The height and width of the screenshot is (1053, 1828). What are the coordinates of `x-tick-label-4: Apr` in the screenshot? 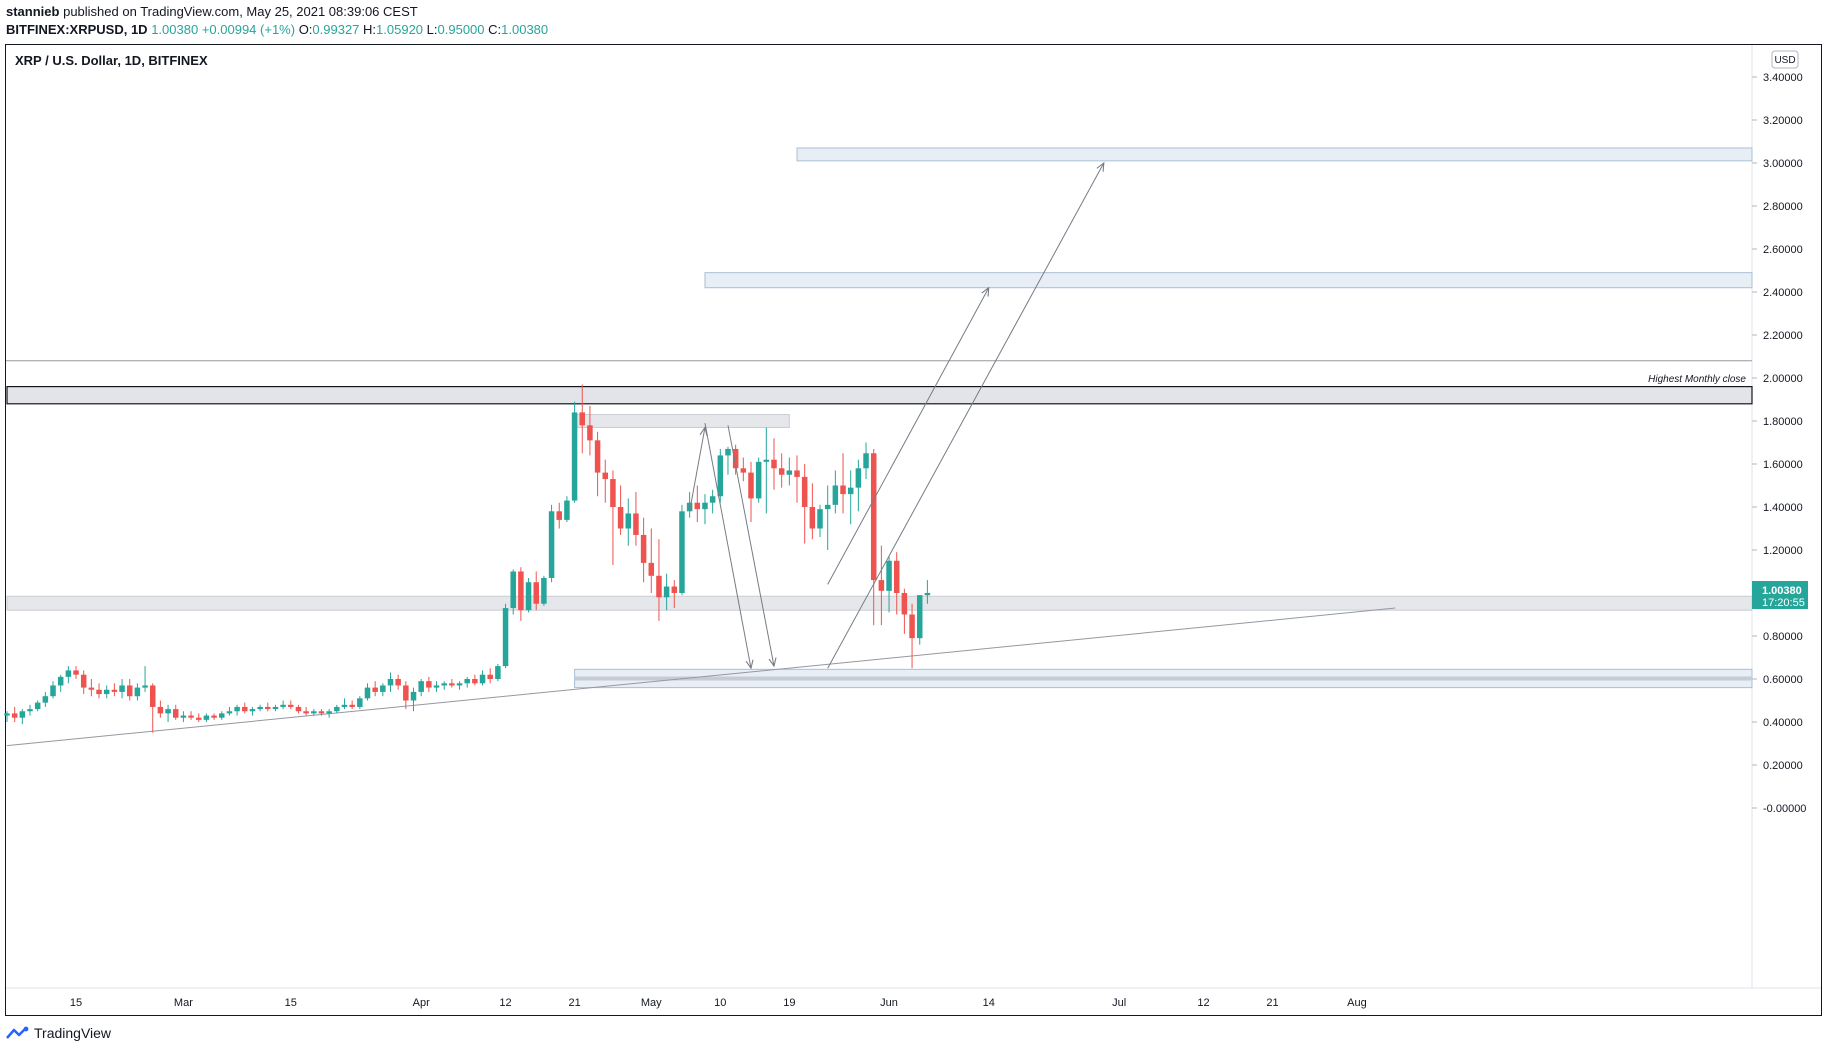 It's located at (421, 1003).